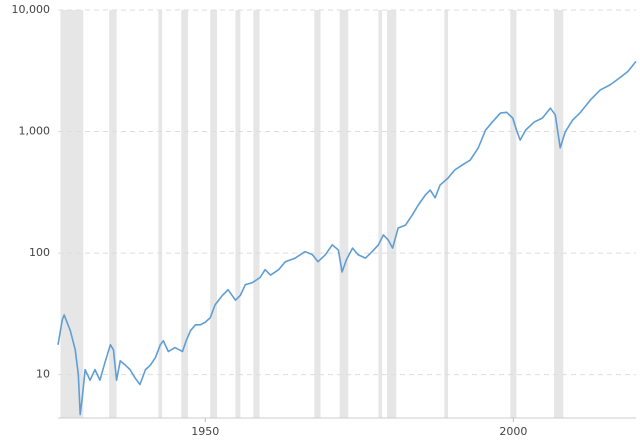 The height and width of the screenshot is (444, 640). What do you see at coordinates (513, 431) in the screenshot?
I see `x-tick-label: 2000` at bounding box center [513, 431].